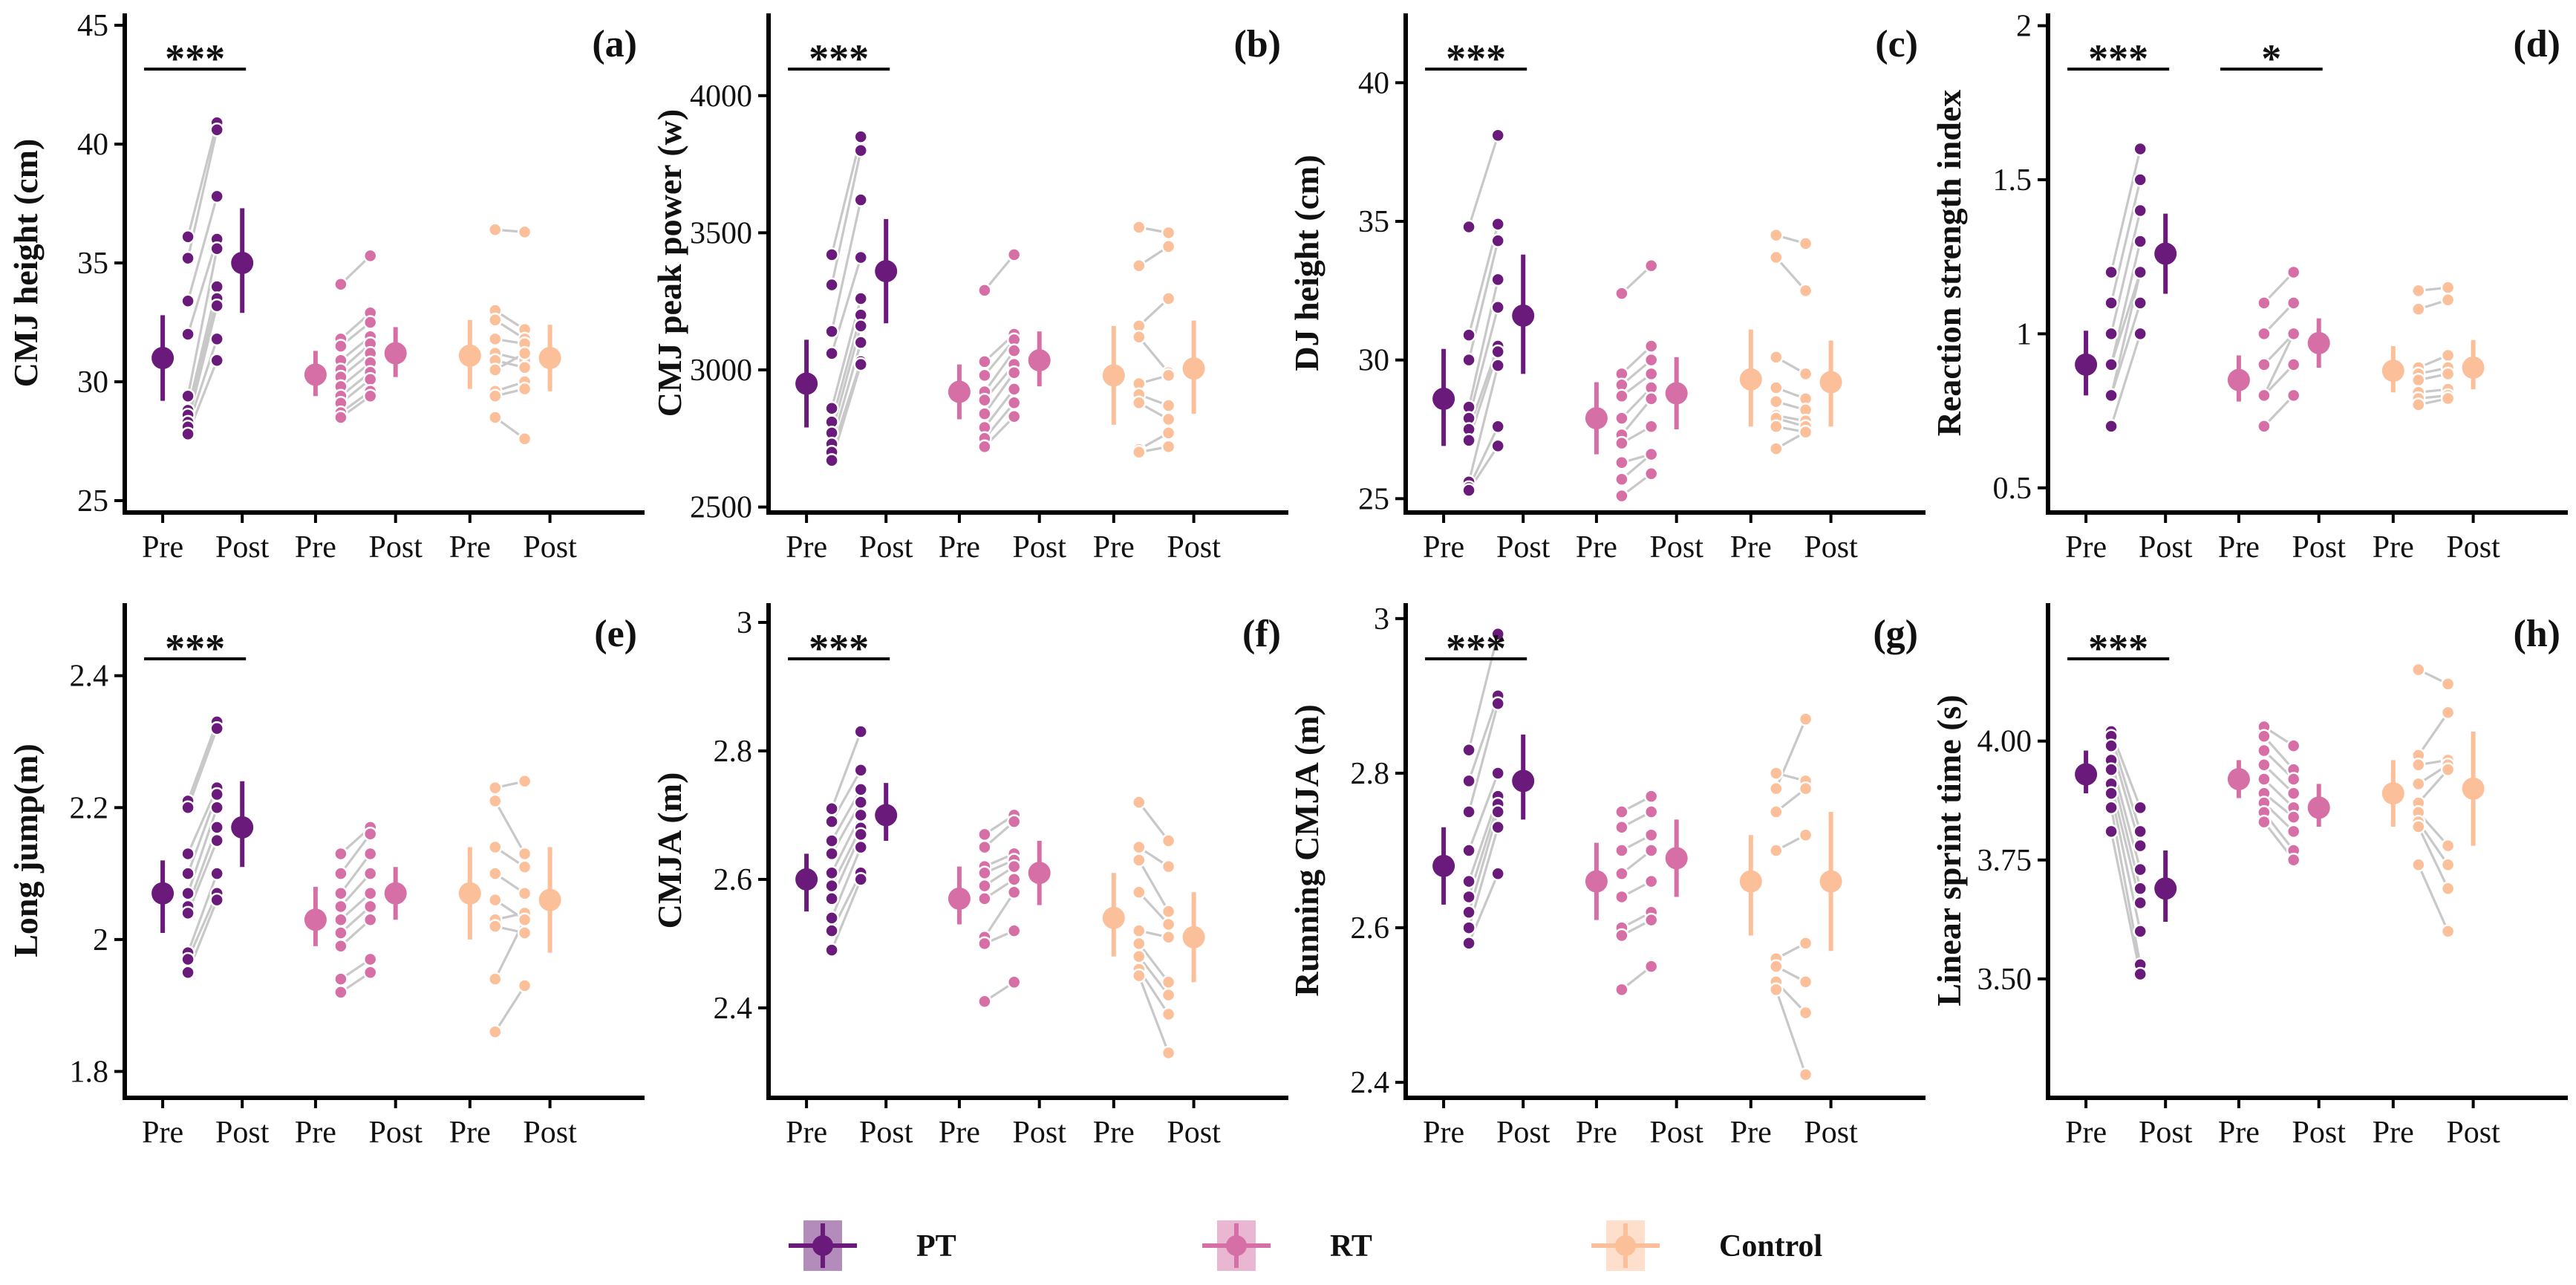  I want to click on significance-stars: ***, so click(1476, 648).